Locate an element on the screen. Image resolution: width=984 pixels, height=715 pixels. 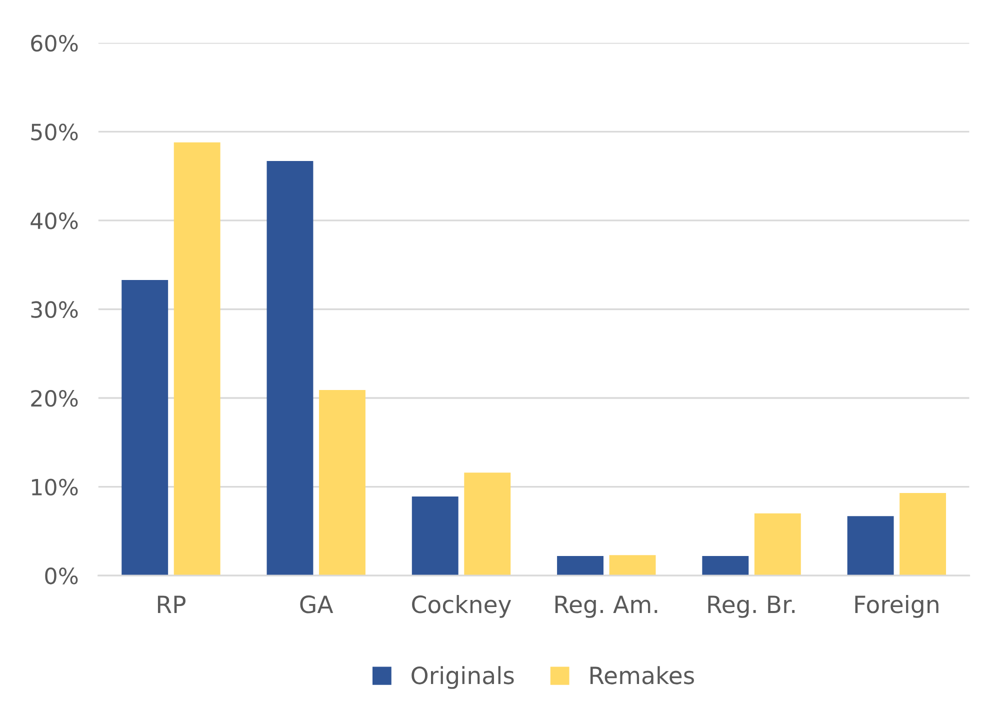
y-tick-label: 20% is located at coordinates (54, 398).